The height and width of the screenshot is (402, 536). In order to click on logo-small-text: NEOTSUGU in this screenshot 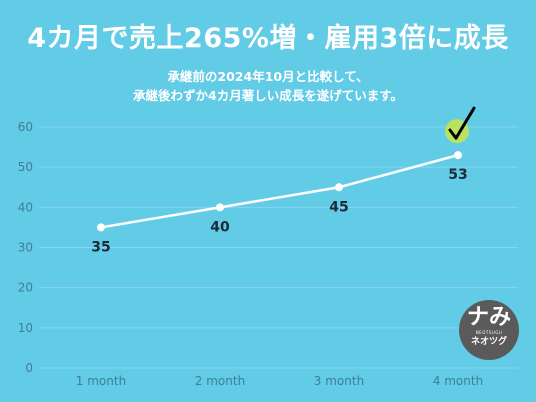, I will do `click(489, 332)`.